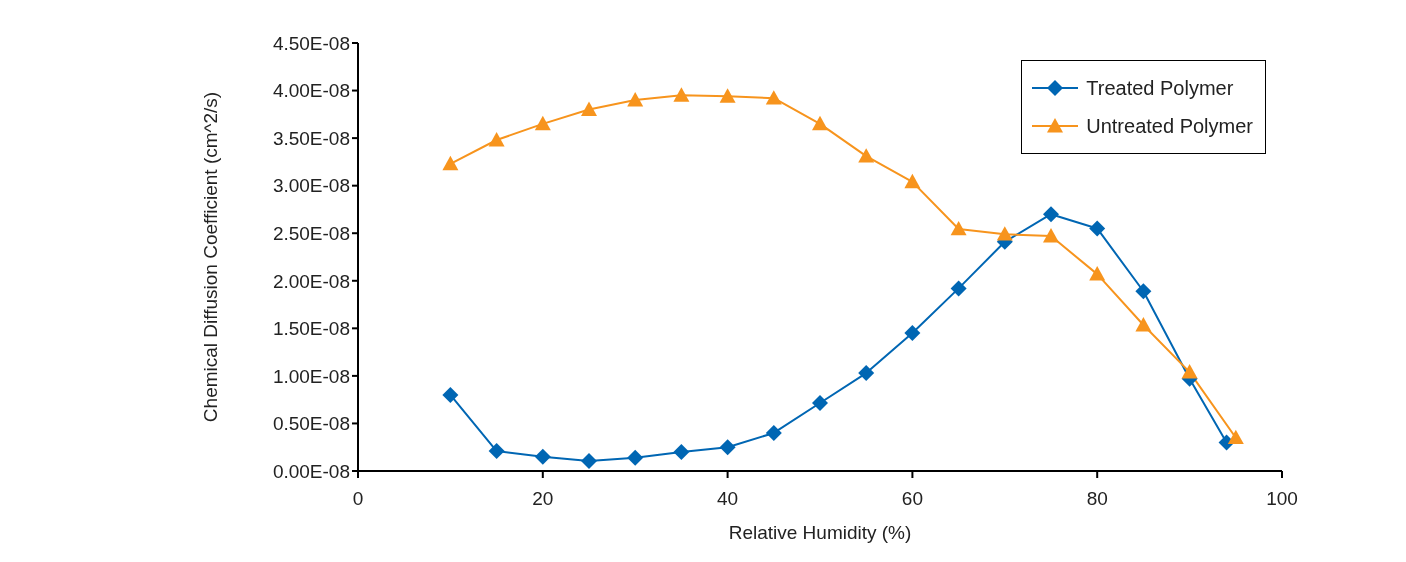  I want to click on legend-label: Treated Polymer, so click(1160, 88).